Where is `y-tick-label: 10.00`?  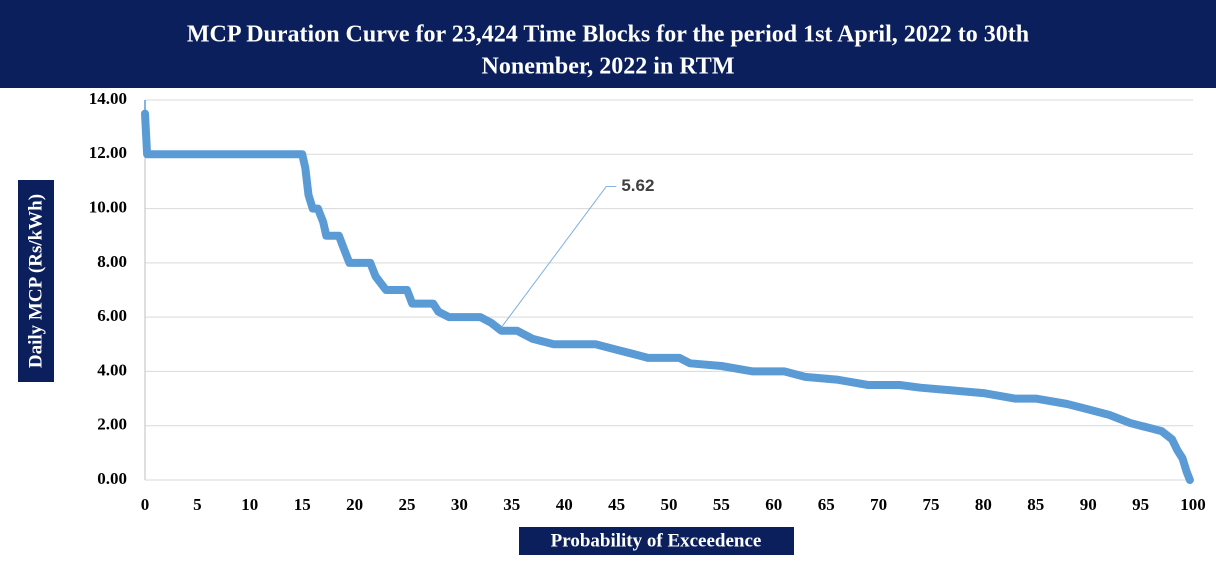 y-tick-label: 10.00 is located at coordinates (108, 206).